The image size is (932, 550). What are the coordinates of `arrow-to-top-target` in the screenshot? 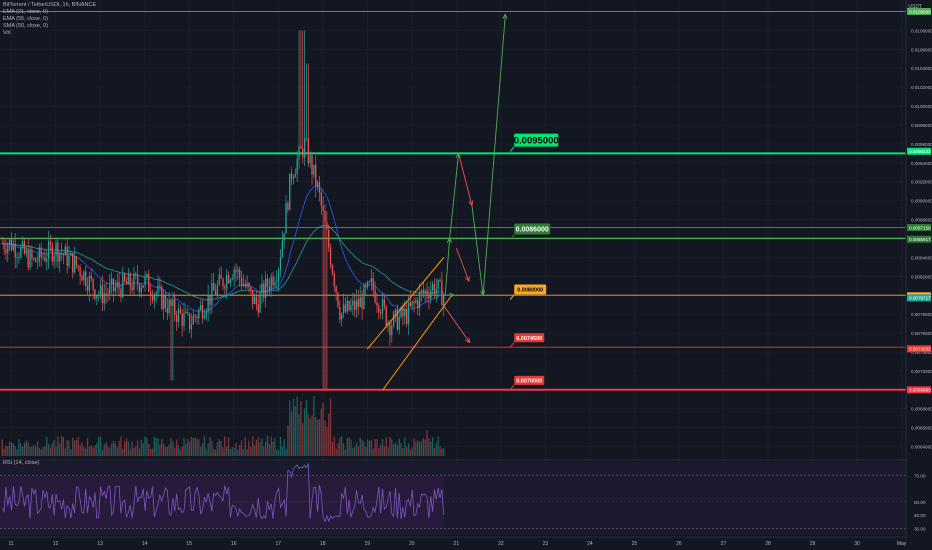 It's located at (495, 154).